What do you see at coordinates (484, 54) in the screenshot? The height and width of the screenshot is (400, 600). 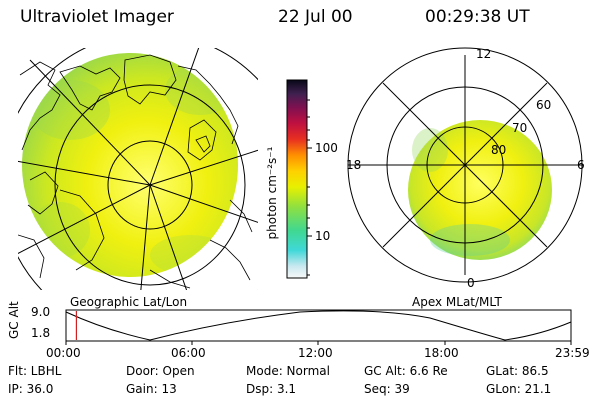 I see `mlt-label-12: 12` at bounding box center [484, 54].